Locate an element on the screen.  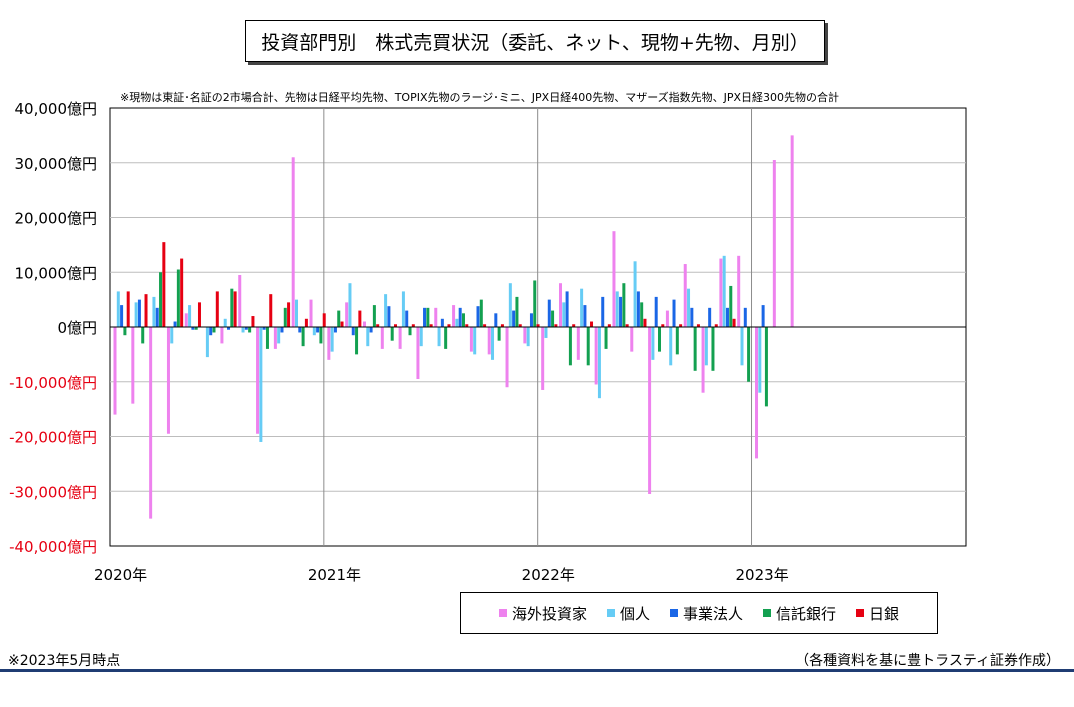
legend-item-individual: 個人 is located at coordinates (628, 613).